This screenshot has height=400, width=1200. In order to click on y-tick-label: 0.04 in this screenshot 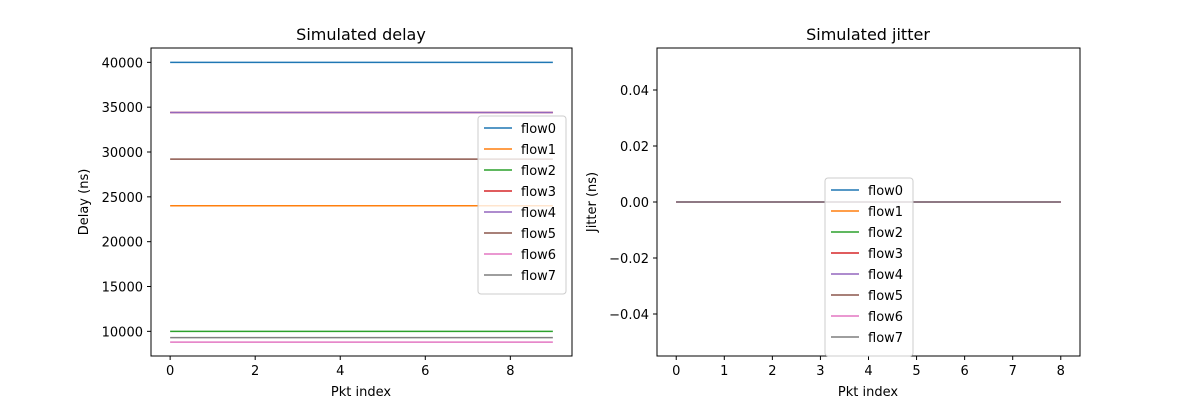, I will do `click(634, 91)`.